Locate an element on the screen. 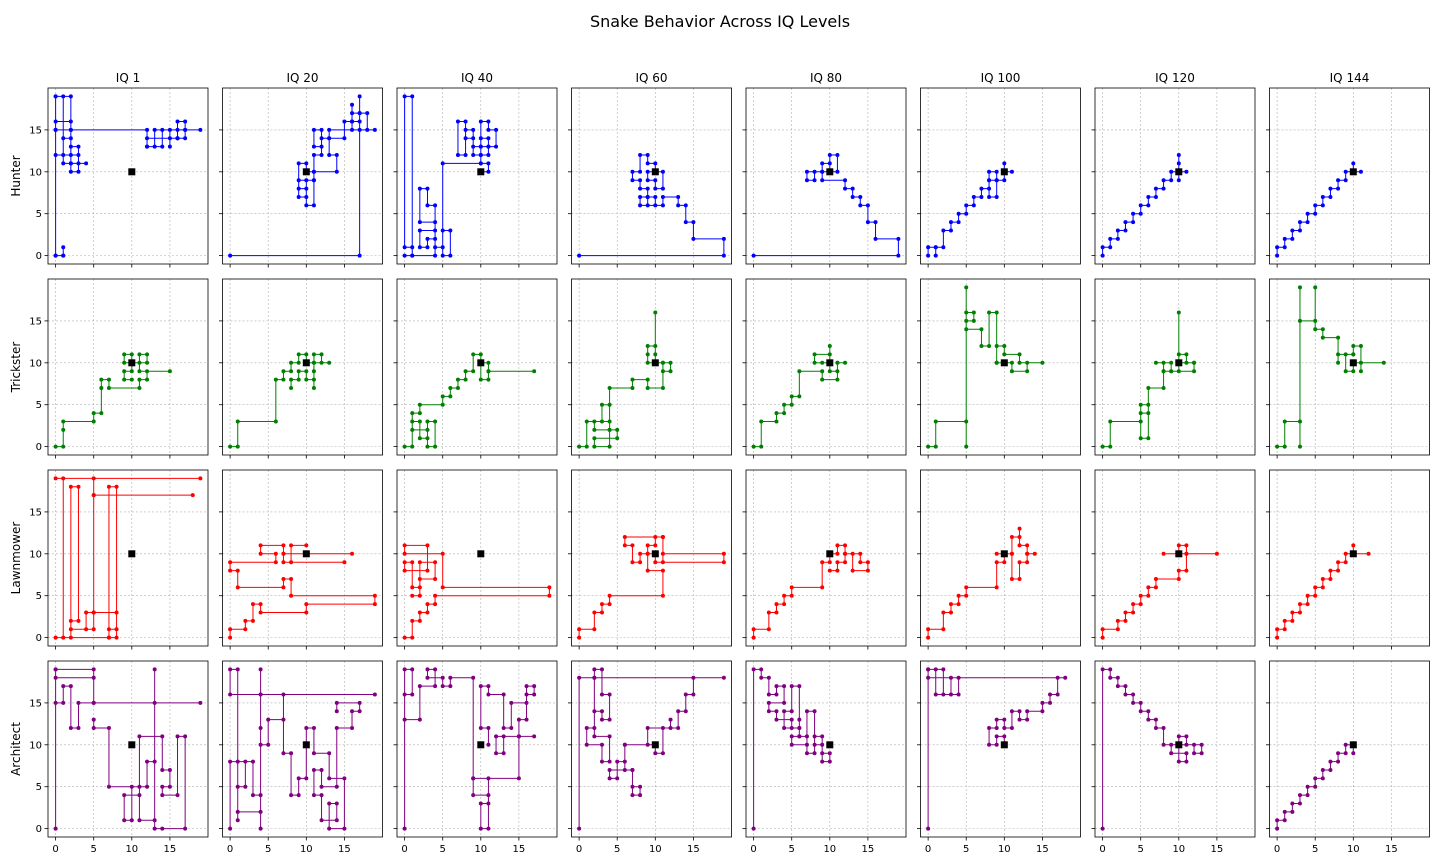 The image size is (1440, 864). x-tick-label: 5 is located at coordinates (966, 849).